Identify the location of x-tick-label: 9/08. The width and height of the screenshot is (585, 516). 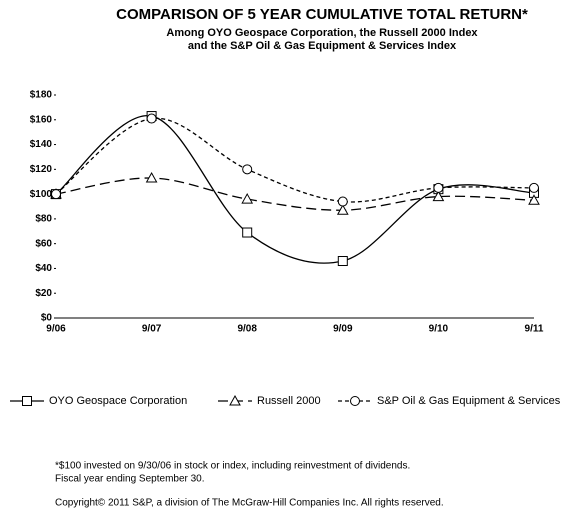
(247, 329).